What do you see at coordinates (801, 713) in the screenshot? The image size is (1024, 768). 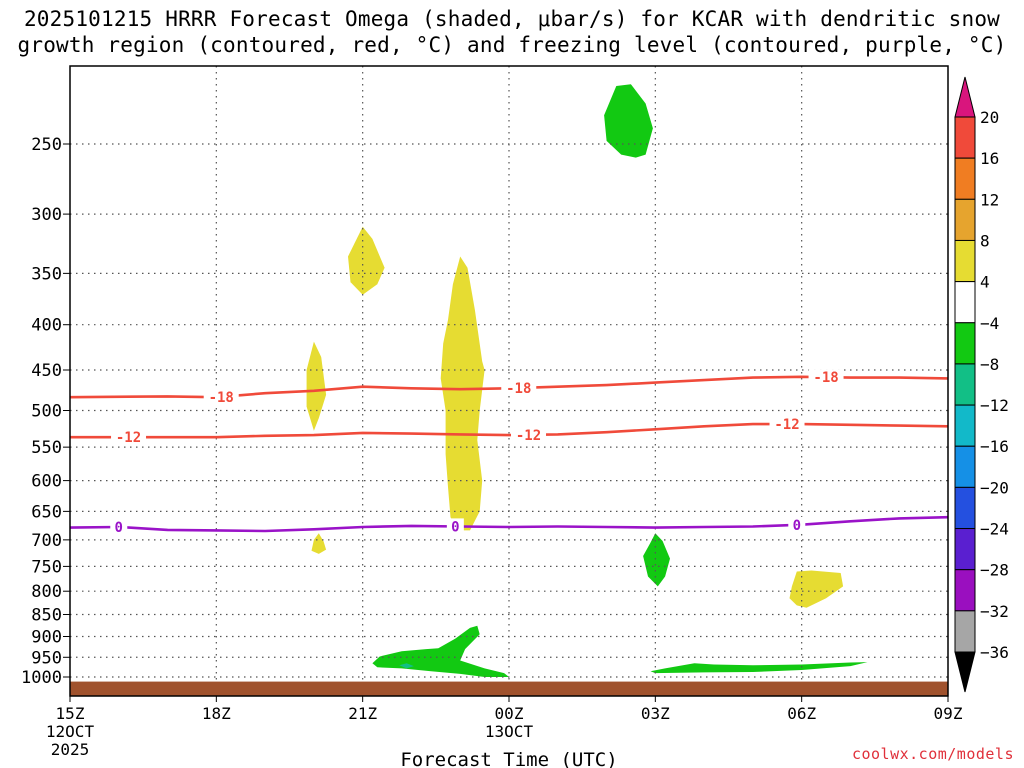 I see `x-tick-label-06z: 06Z` at bounding box center [801, 713].